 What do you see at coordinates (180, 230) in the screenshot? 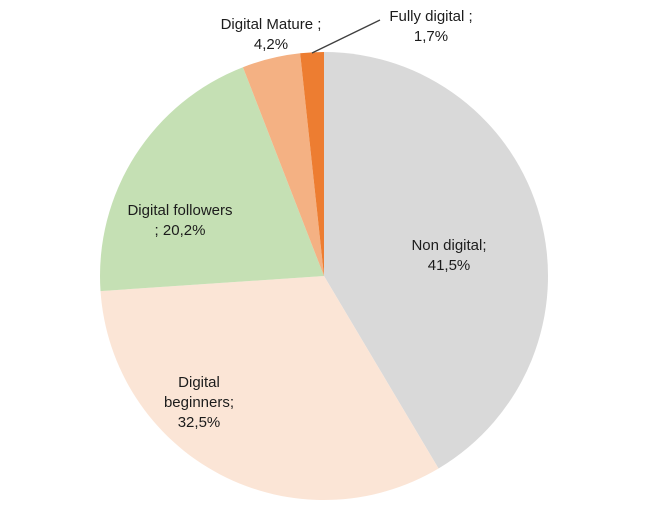
I see `data-label-value: ; 20,2%` at bounding box center [180, 230].